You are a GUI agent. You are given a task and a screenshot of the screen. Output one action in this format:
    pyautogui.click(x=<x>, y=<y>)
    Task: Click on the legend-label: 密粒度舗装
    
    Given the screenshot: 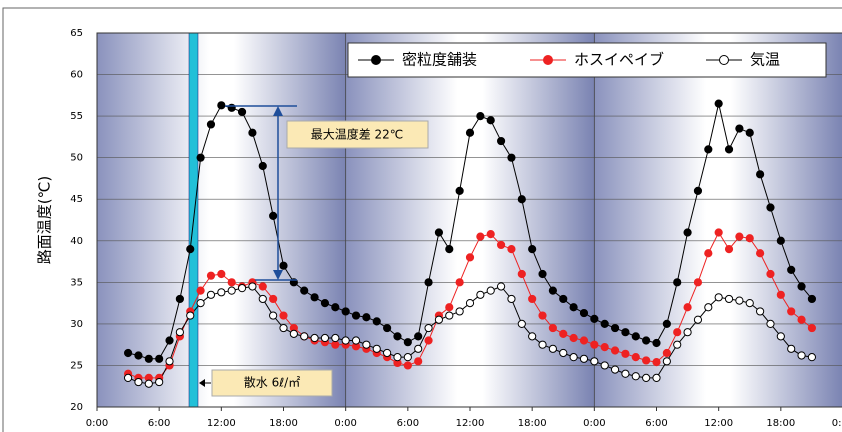 What is the action you would take?
    pyautogui.click(x=439, y=60)
    